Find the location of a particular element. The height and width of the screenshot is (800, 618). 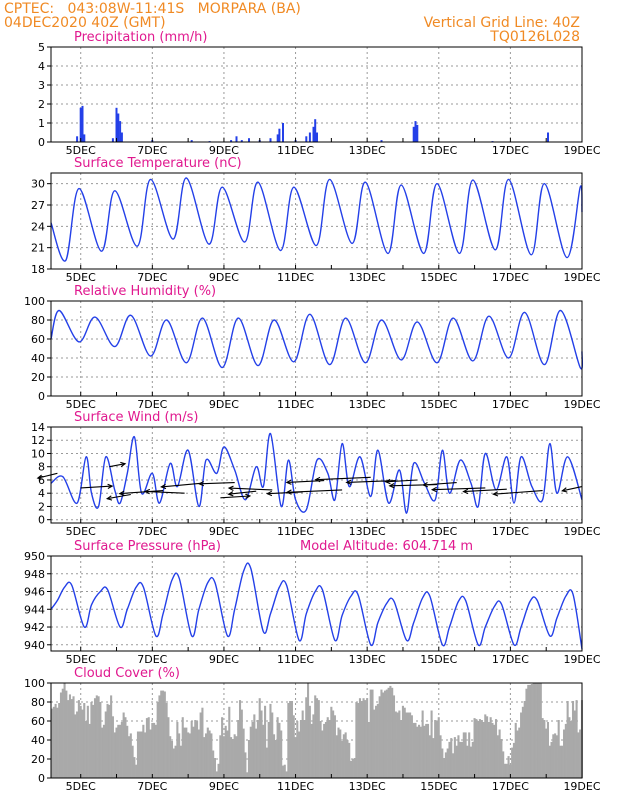

chart-title: Surface Wind (m/s) is located at coordinates (136, 417).